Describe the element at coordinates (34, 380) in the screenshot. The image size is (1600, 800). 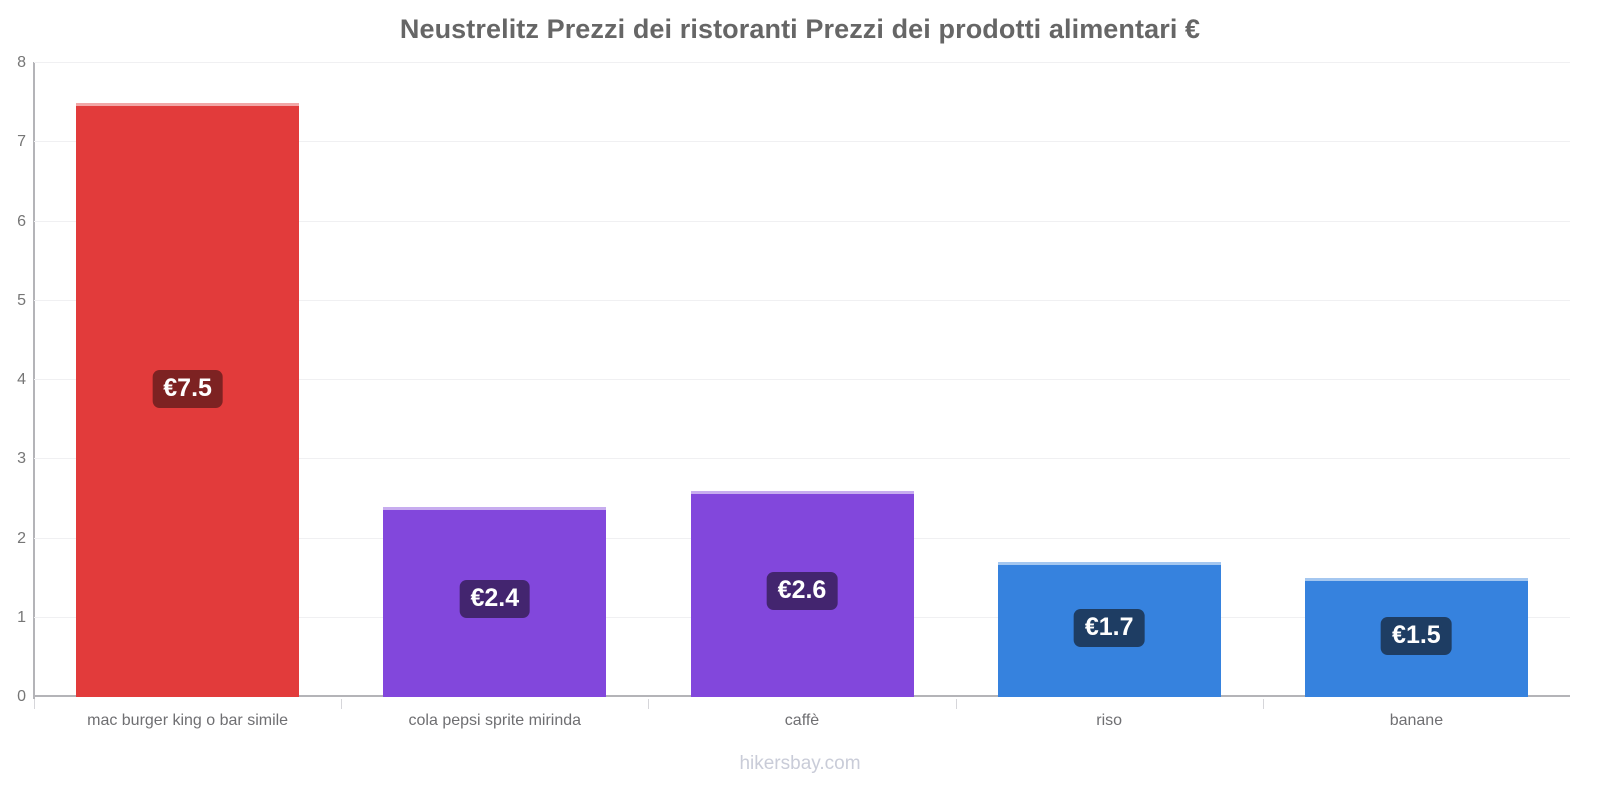
I see `y-axis-line` at that location.